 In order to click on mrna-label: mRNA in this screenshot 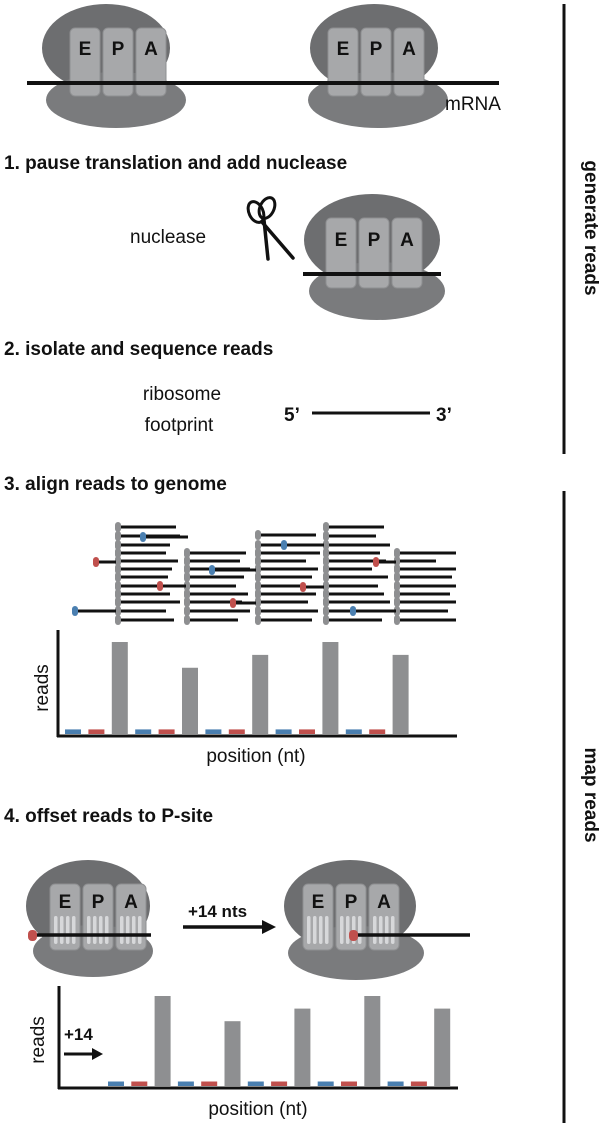, I will do `click(473, 104)`.